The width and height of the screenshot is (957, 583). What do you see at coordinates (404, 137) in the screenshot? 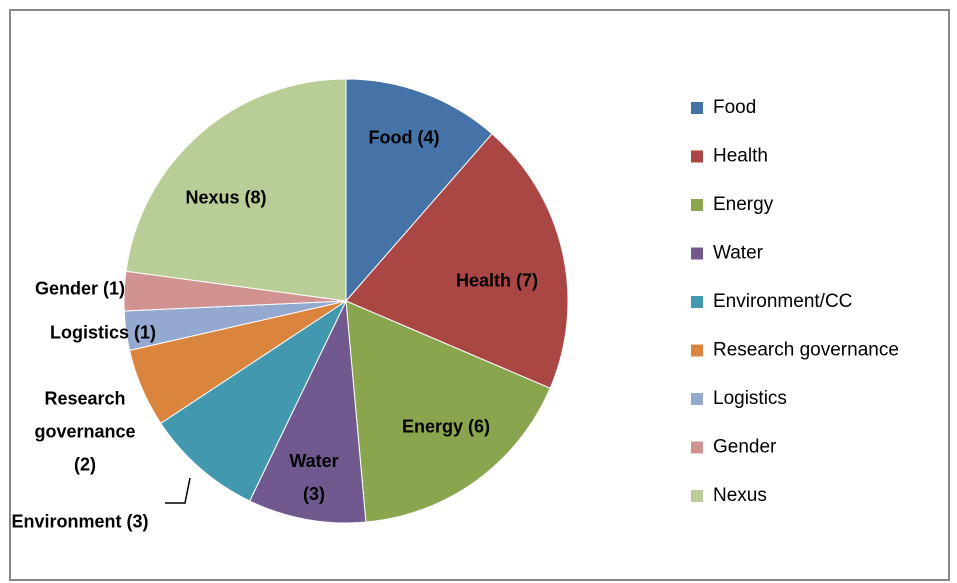
I see `data-label: Food (4)` at bounding box center [404, 137].